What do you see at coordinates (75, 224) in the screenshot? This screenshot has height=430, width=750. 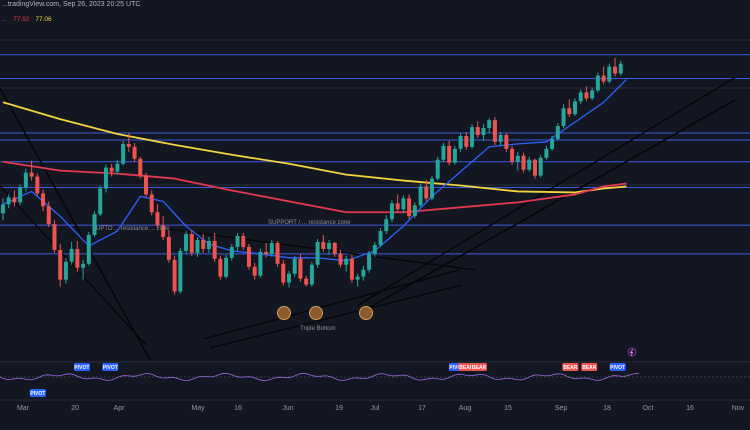 I see `trendline-left` at bounding box center [75, 224].